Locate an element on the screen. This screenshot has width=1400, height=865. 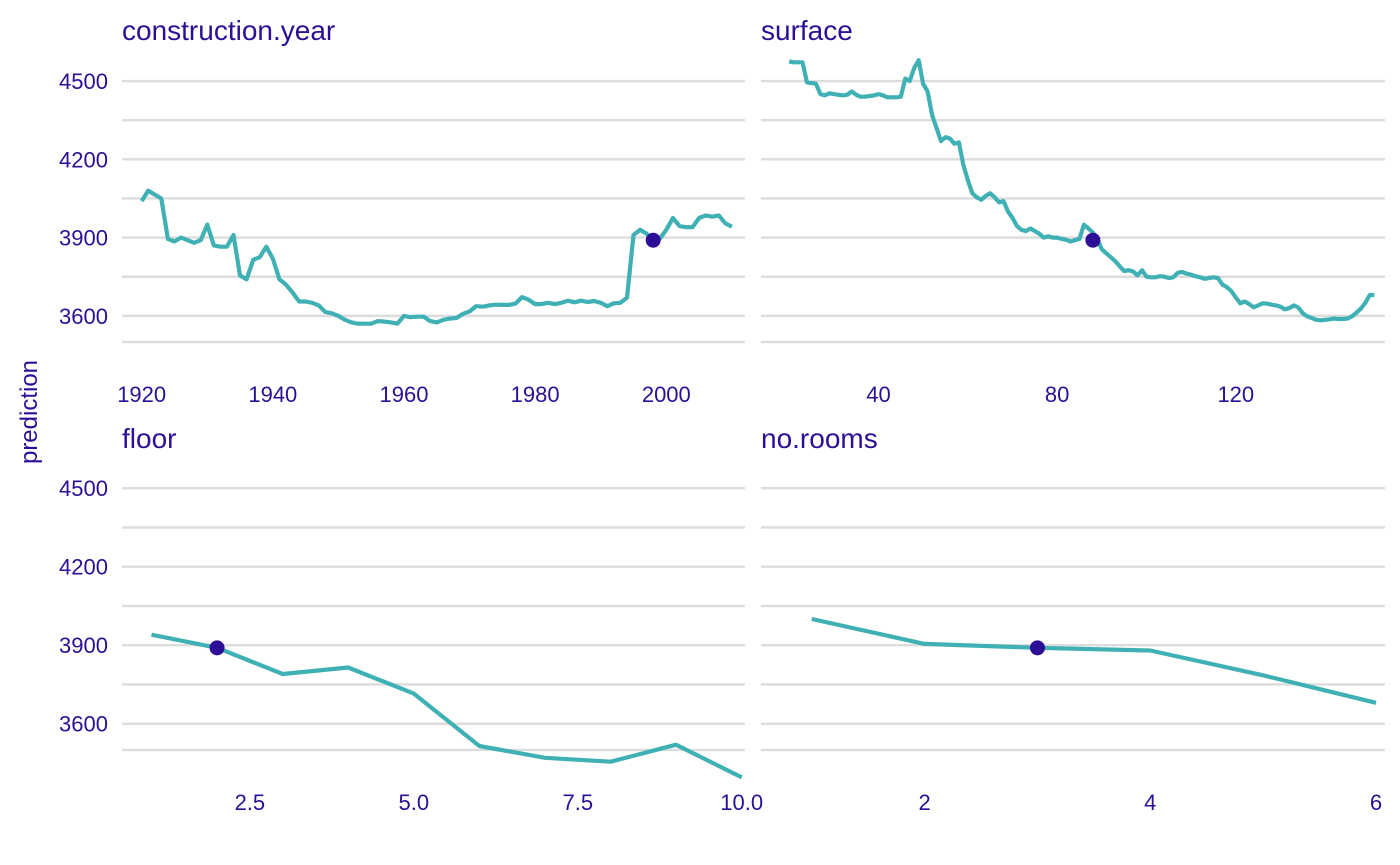
x-tick-label: 80 is located at coordinates (1057, 394).